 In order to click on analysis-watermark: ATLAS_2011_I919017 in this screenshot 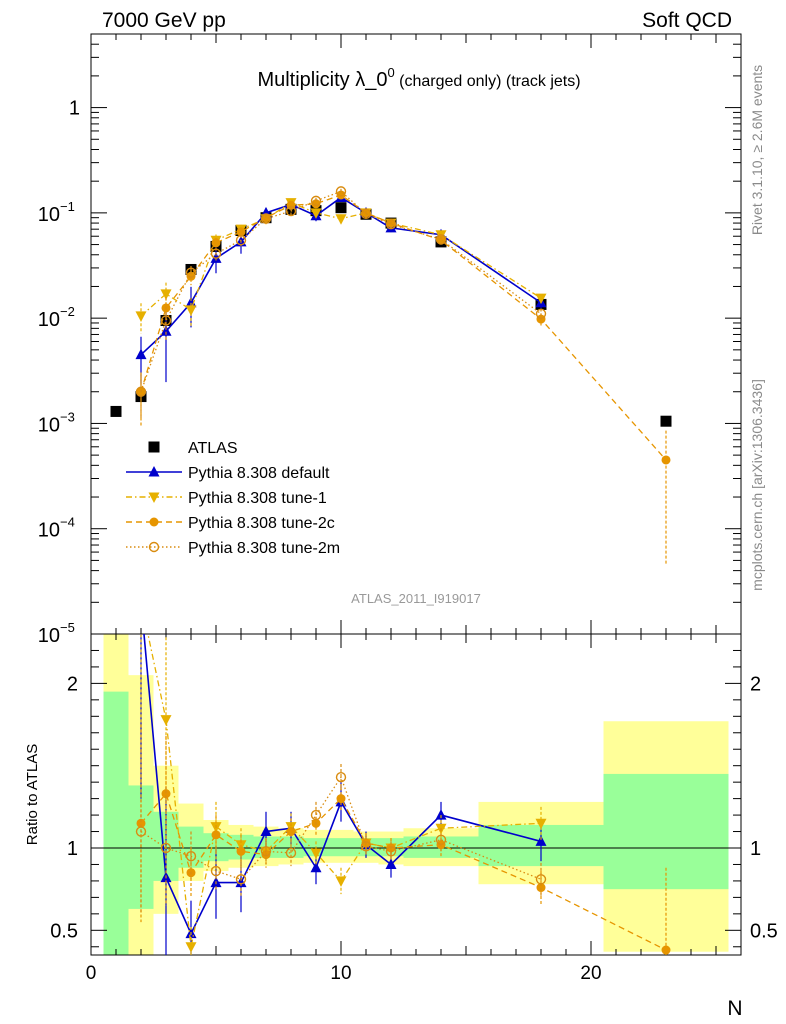, I will do `click(416, 598)`.